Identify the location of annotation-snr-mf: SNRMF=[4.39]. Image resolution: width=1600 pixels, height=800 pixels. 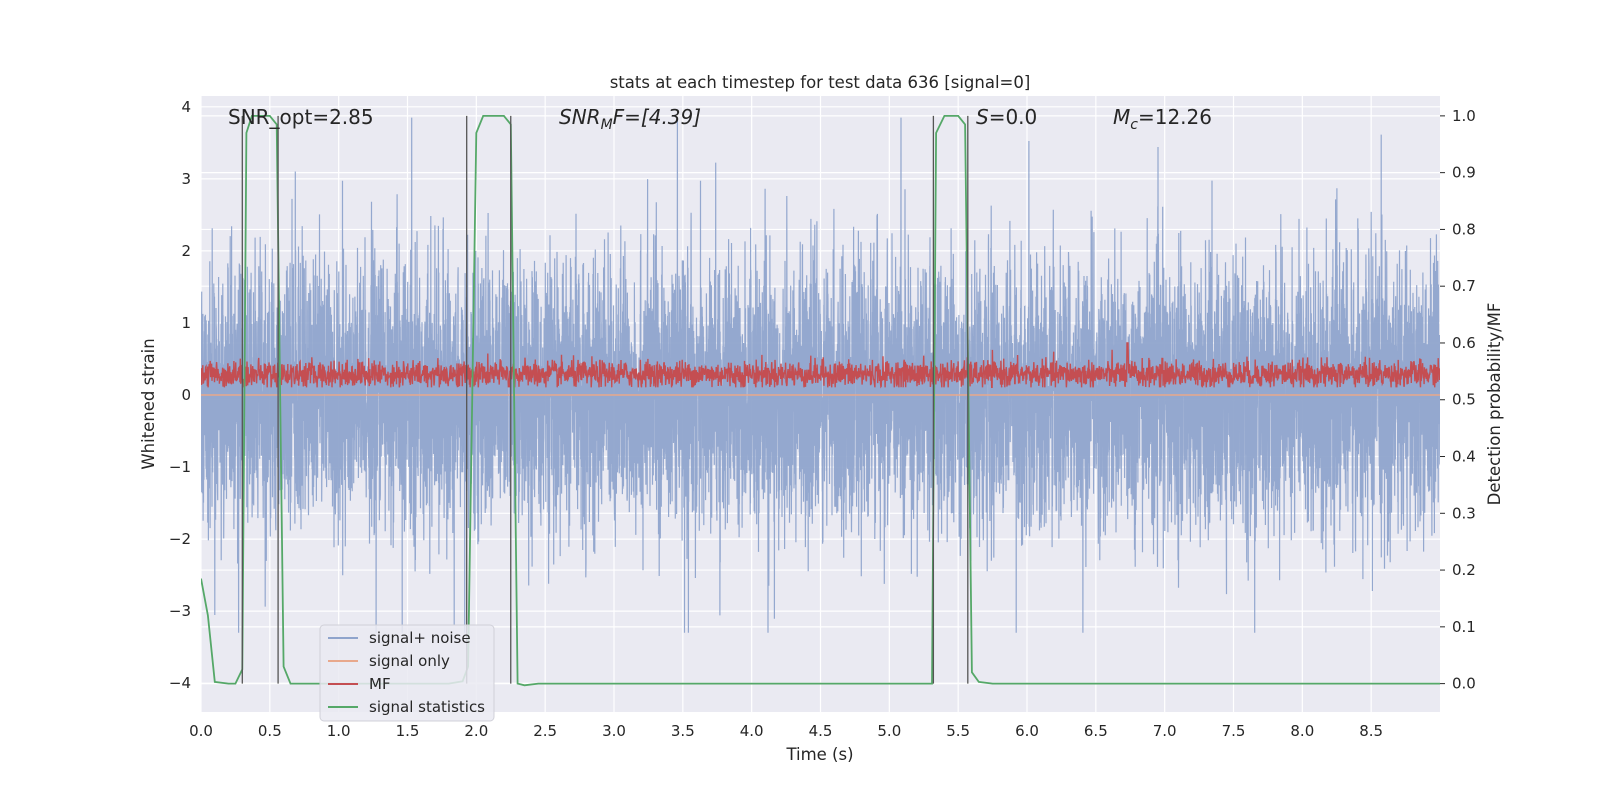
(630, 119).